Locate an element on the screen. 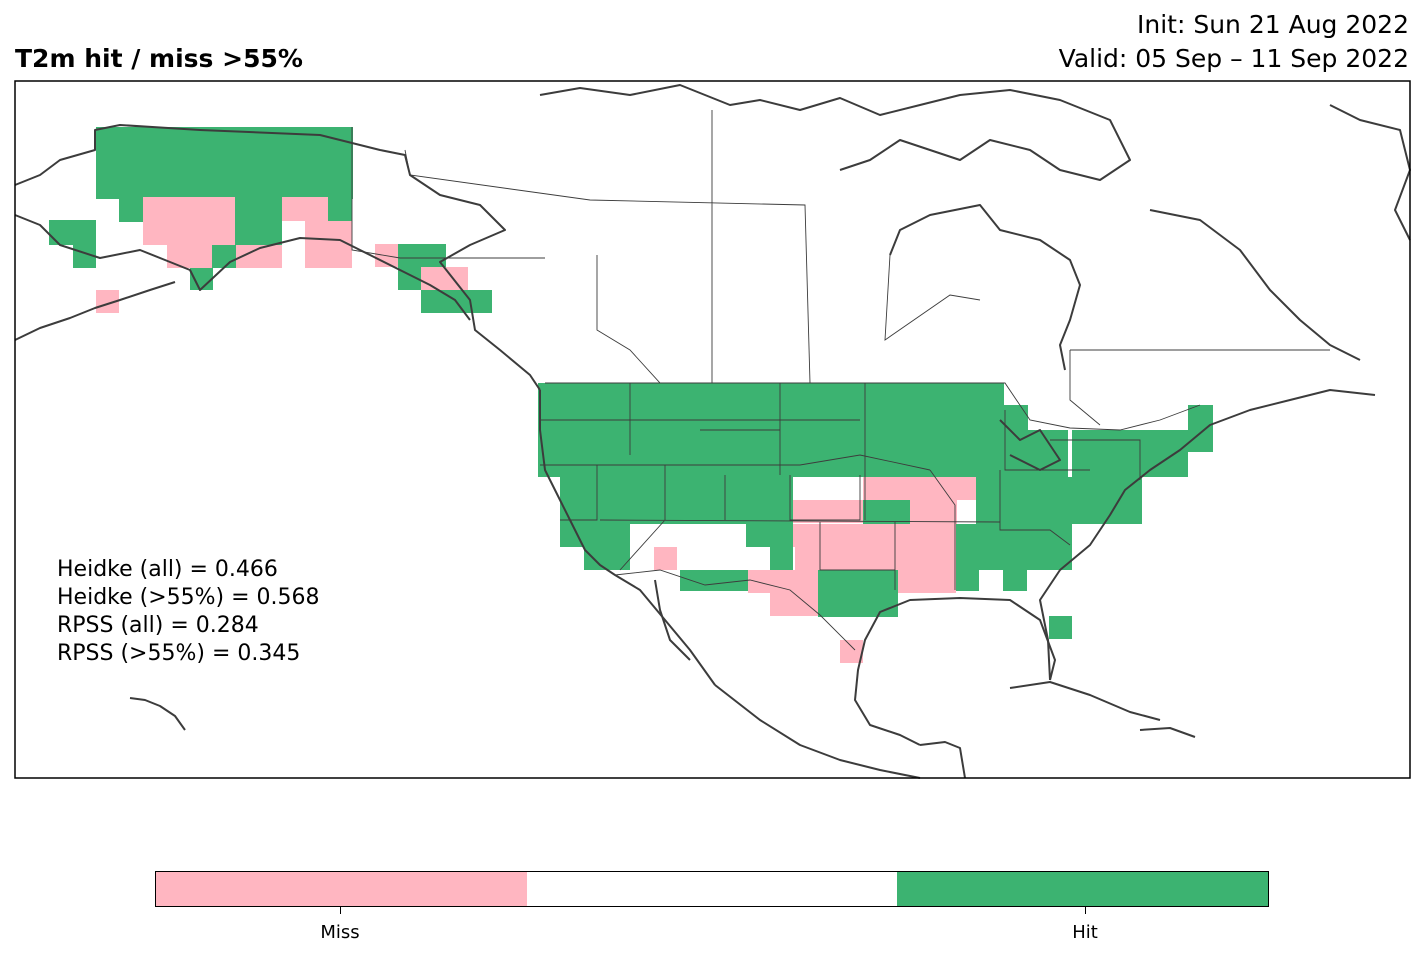  colorbar-miss-segment is located at coordinates (341, 889).